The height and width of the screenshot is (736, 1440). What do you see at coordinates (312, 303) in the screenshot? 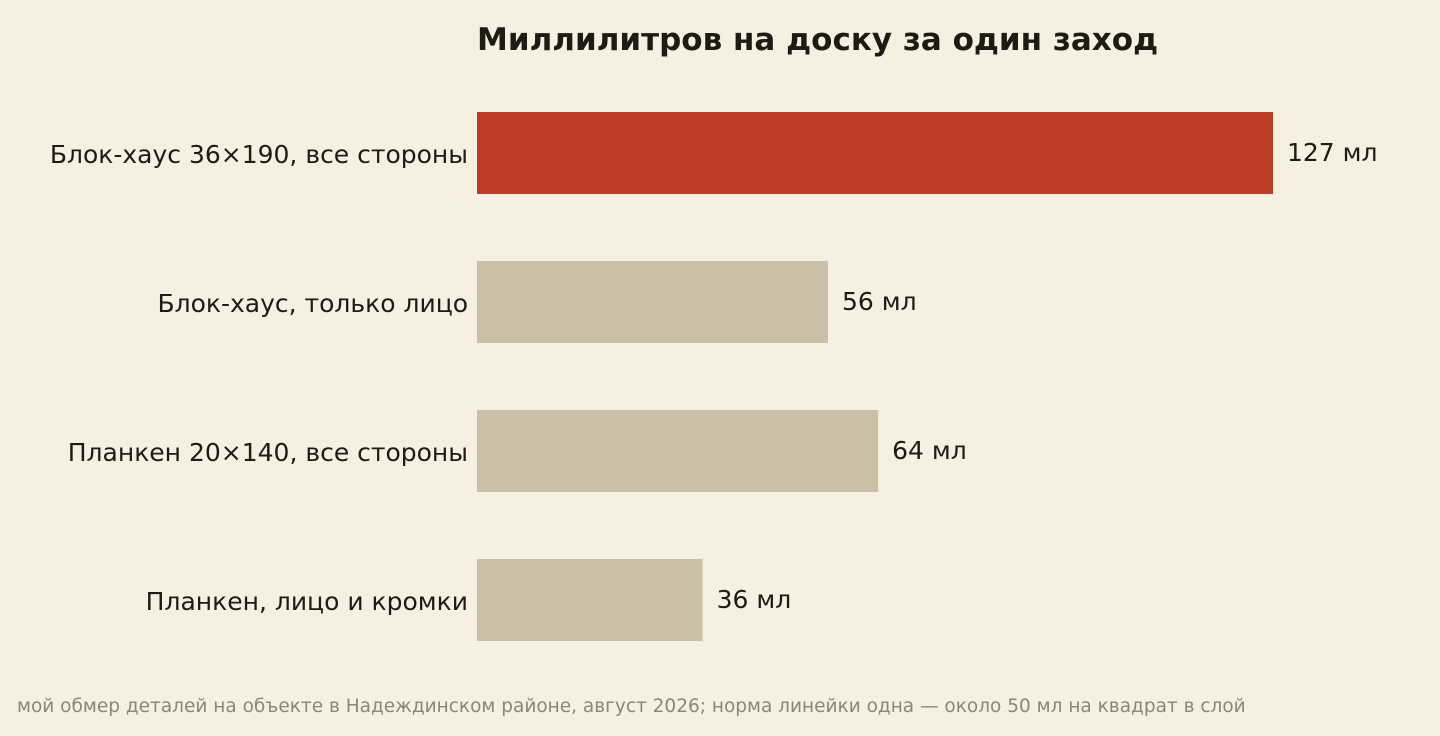
I see `category-label-2: Блок-хаус, только лицо` at bounding box center [312, 303].